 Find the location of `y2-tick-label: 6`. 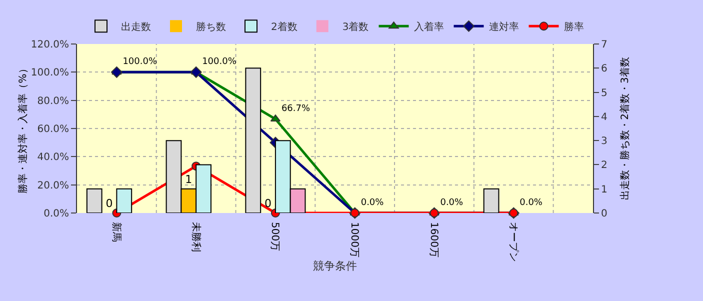

y2-tick-label: 6 is located at coordinates (604, 69).